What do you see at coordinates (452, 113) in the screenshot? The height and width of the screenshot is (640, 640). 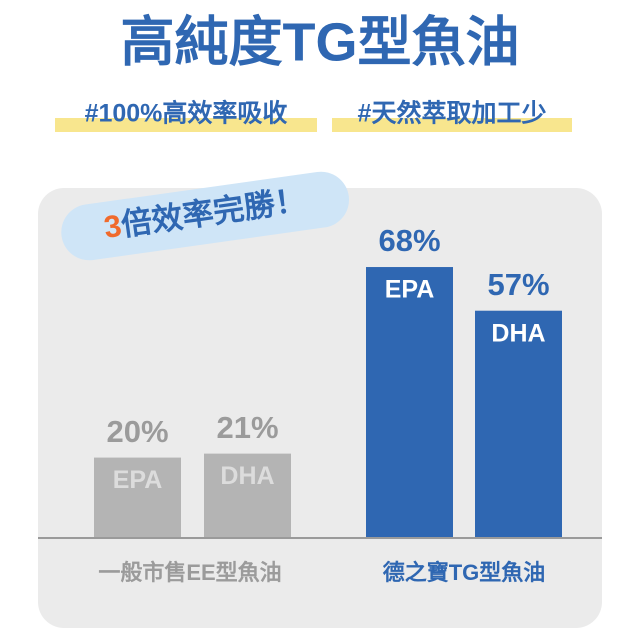 I see `tag: #天然萃取加工少` at bounding box center [452, 113].